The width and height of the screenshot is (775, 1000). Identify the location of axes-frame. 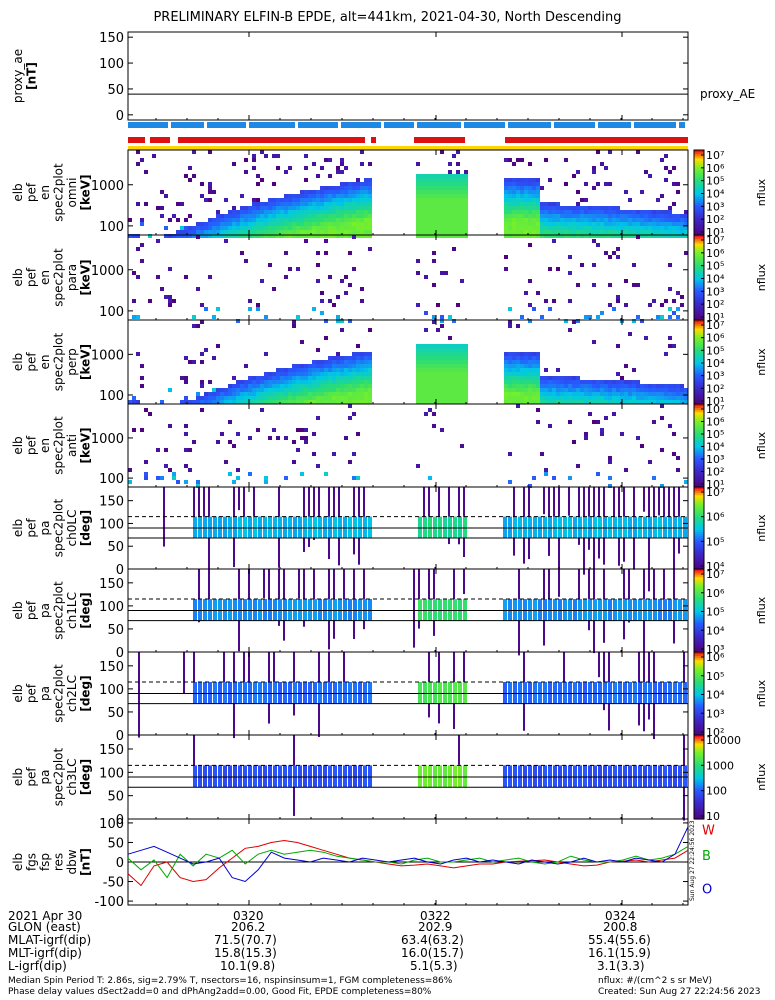
(408, 76).